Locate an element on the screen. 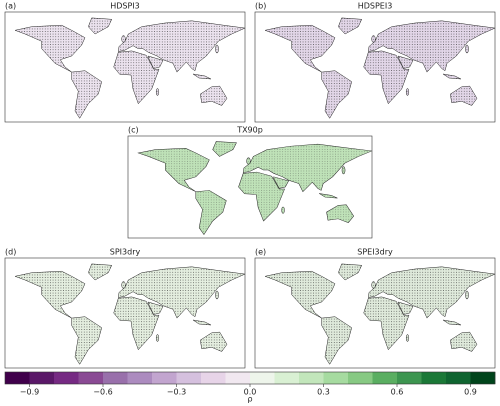 The height and width of the screenshot is (406, 500). panel-b: (b) HDSPEI3 is located at coordinates (375, 62).